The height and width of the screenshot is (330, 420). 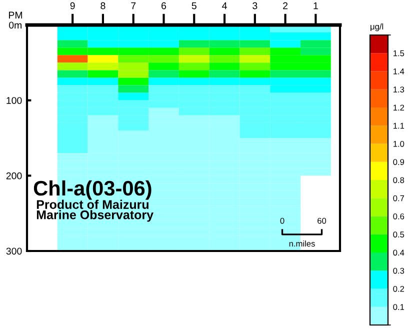 I want to click on color-bar-label: 1.5, so click(x=398, y=53).